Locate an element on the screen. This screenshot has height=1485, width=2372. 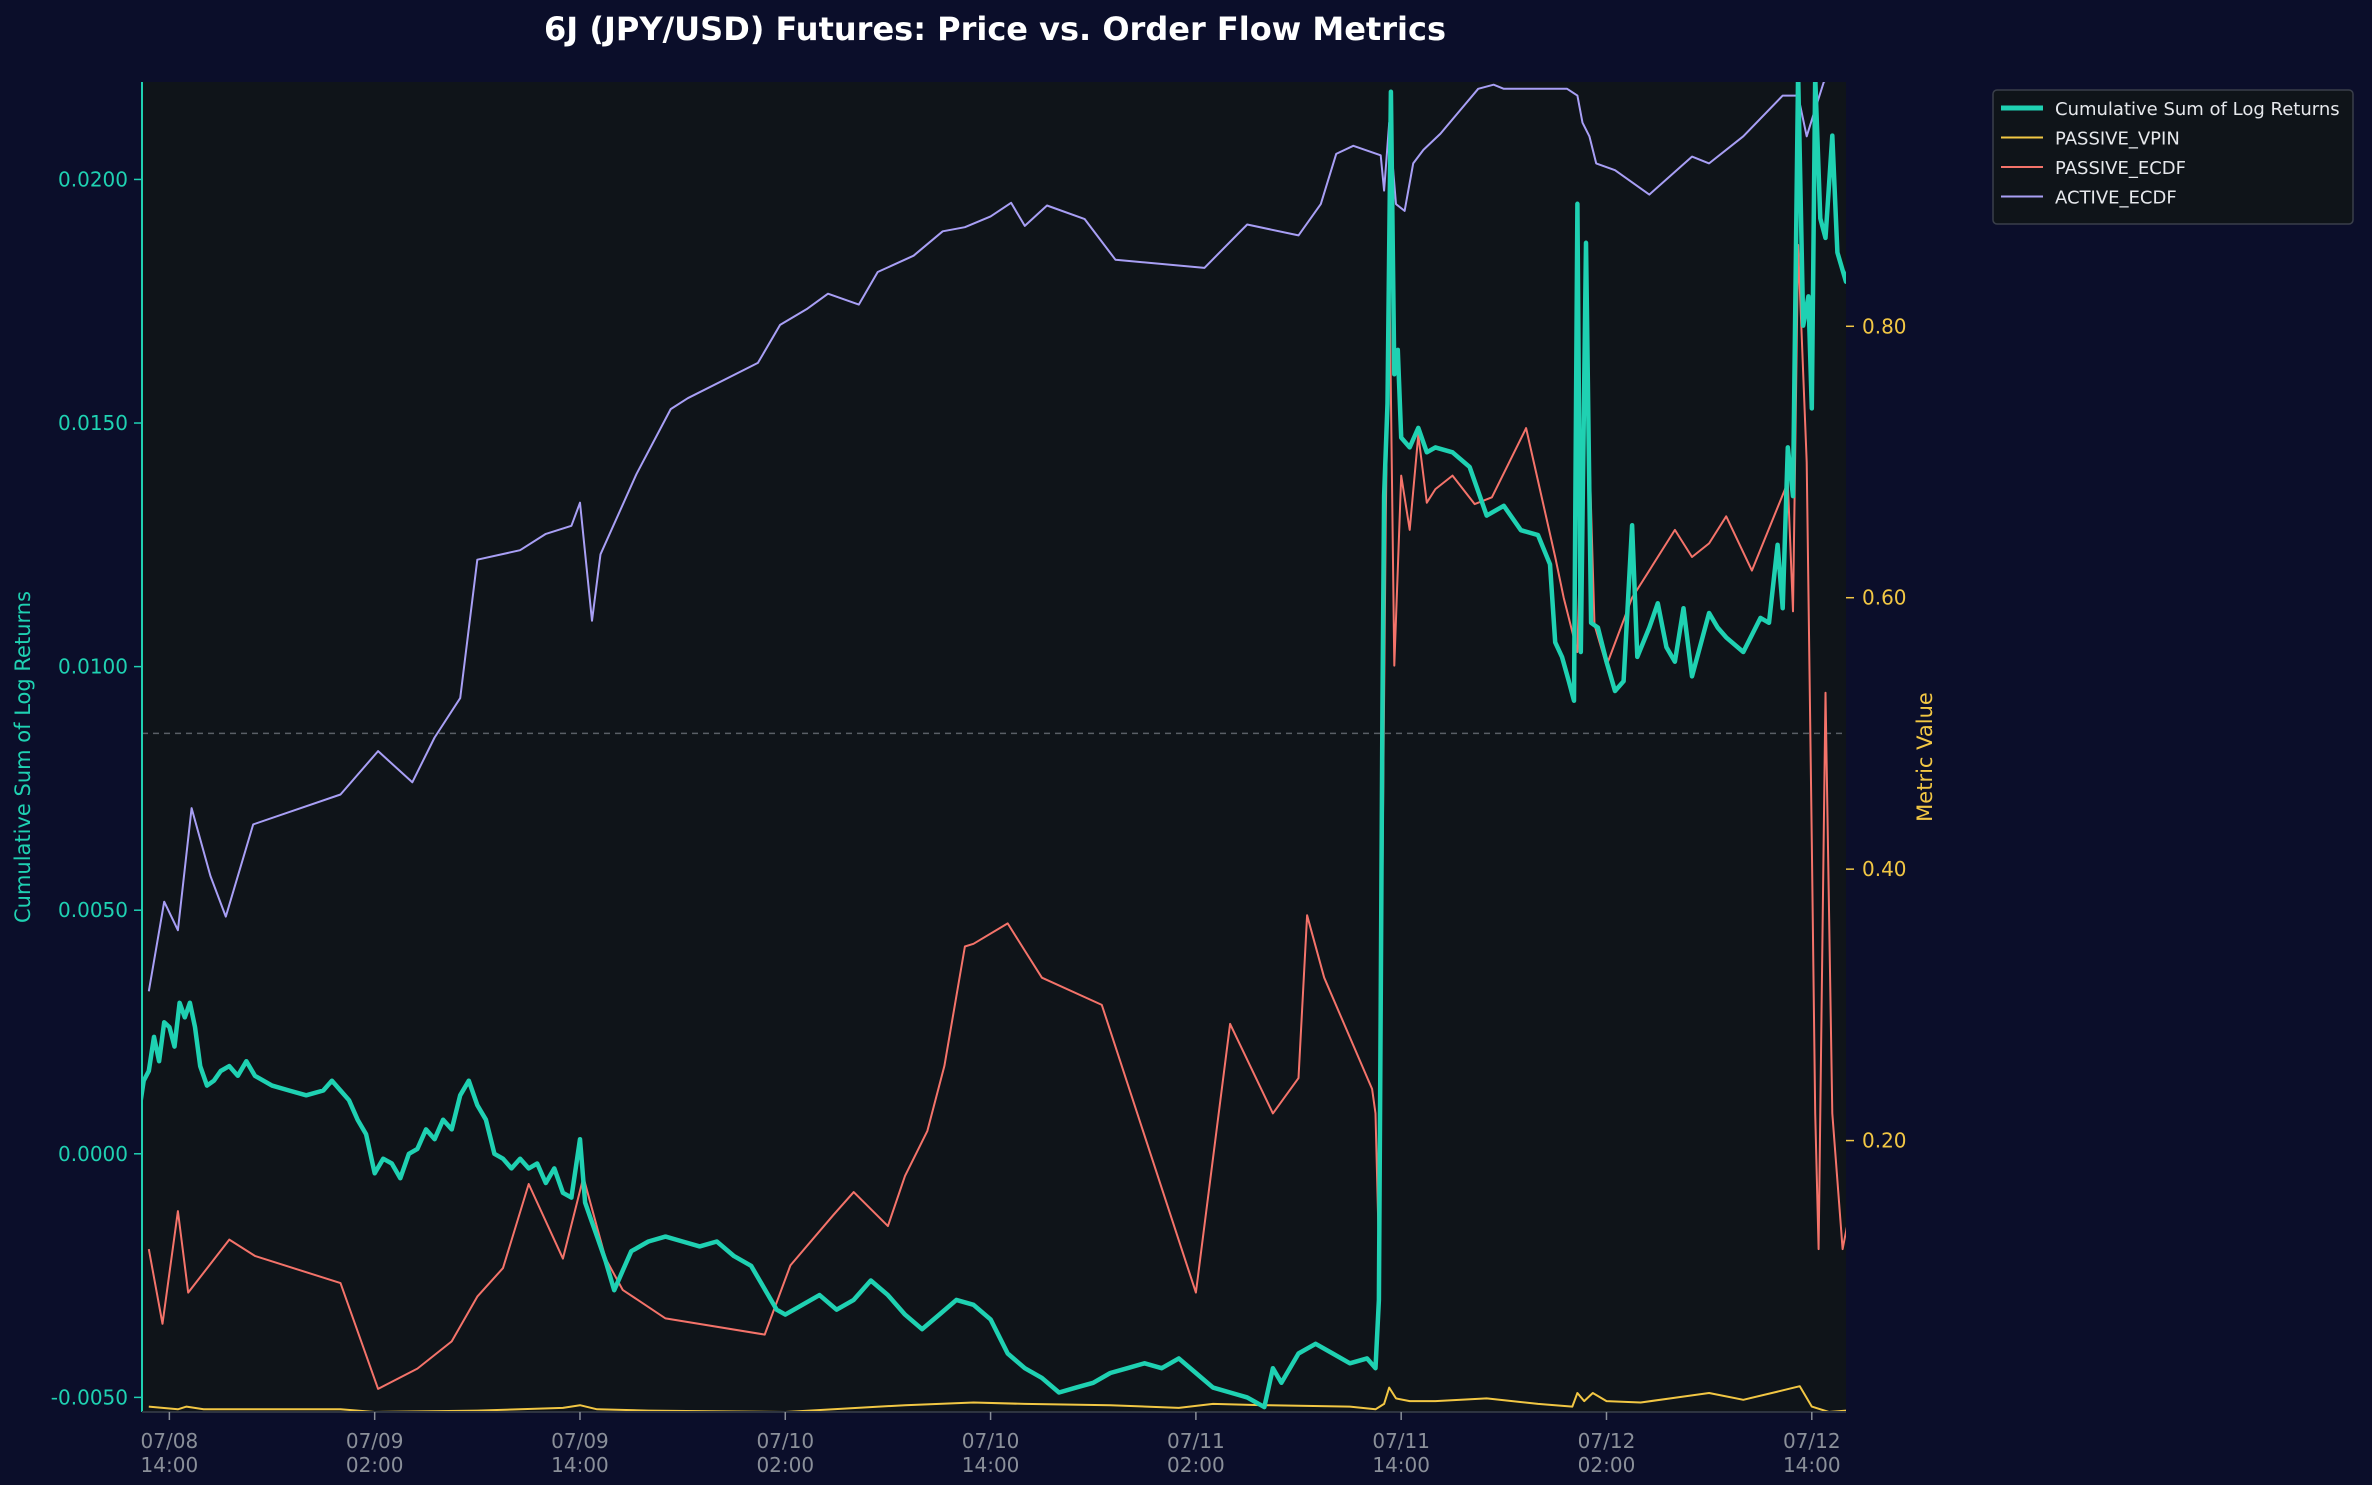
series-line-passive-vpin is located at coordinates (997, 1398).